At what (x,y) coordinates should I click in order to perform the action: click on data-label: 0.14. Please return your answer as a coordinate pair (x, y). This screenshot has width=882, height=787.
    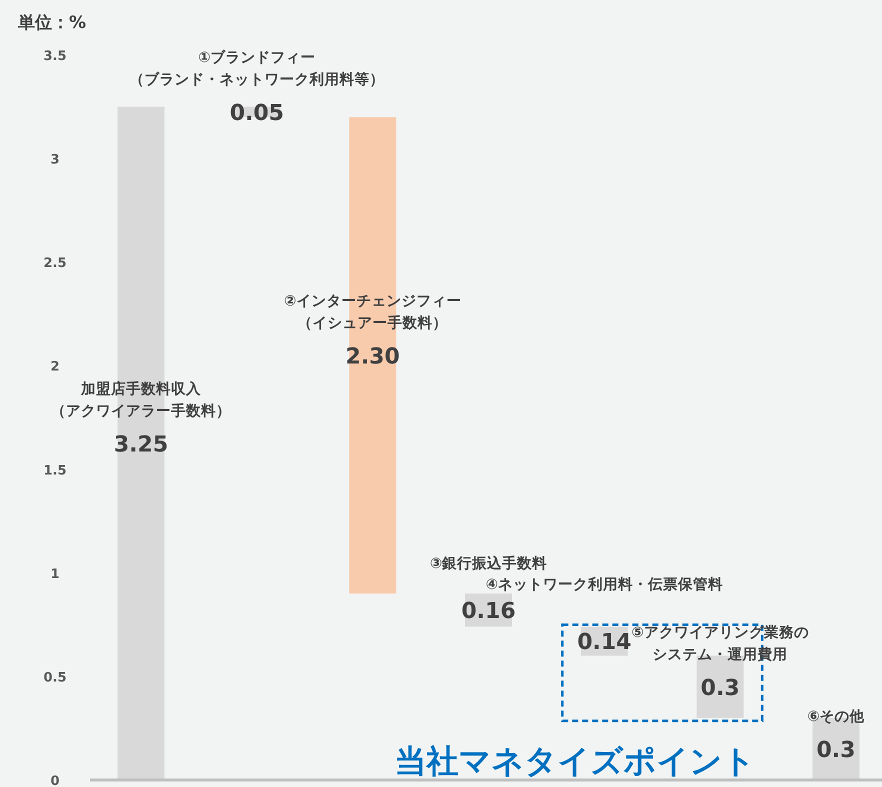
    Looking at the image, I should click on (604, 643).